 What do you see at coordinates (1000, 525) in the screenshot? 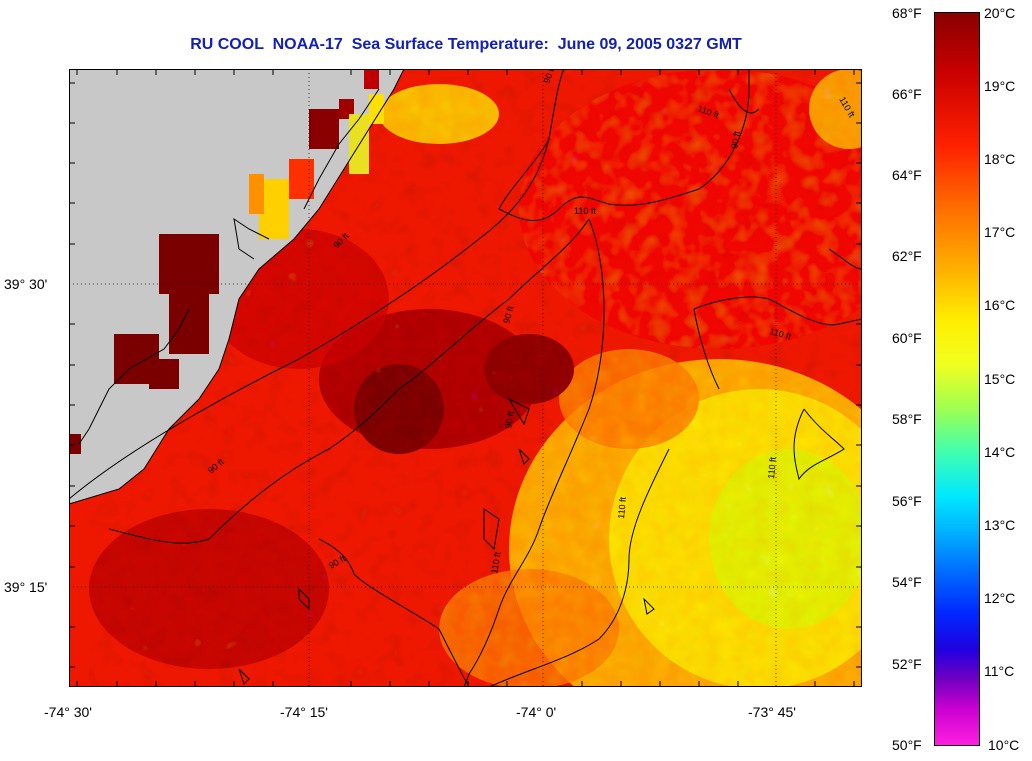
I see `colorbar-c-label-13: 13°C` at bounding box center [1000, 525].